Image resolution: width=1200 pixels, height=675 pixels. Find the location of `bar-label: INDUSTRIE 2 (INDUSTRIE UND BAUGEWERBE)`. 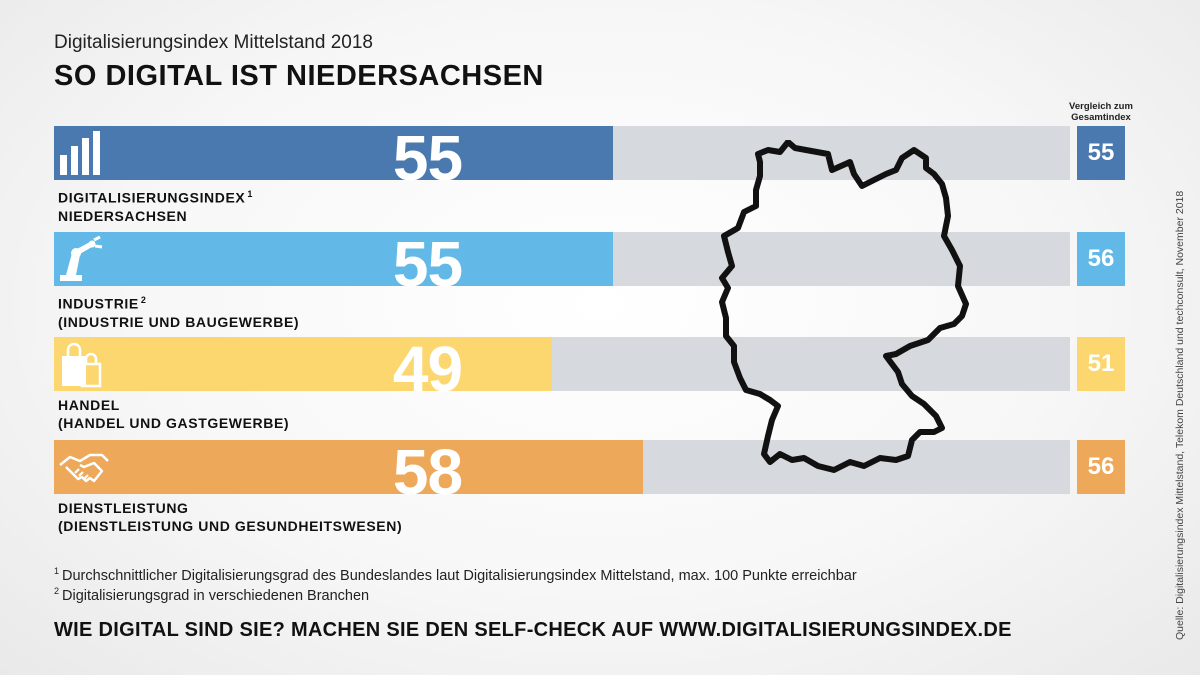

bar-label: INDUSTRIE 2 (INDUSTRIE UND BAUGEWERBE) is located at coordinates (179, 312).